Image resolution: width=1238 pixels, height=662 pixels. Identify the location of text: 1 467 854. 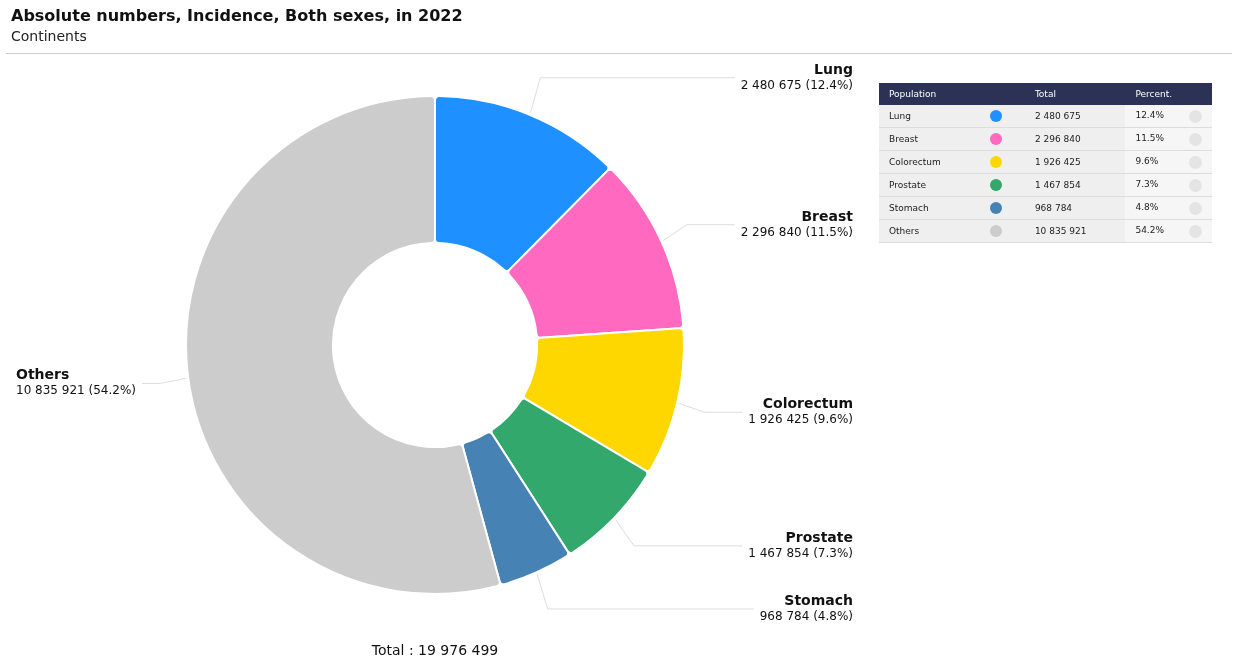
(1075, 185).